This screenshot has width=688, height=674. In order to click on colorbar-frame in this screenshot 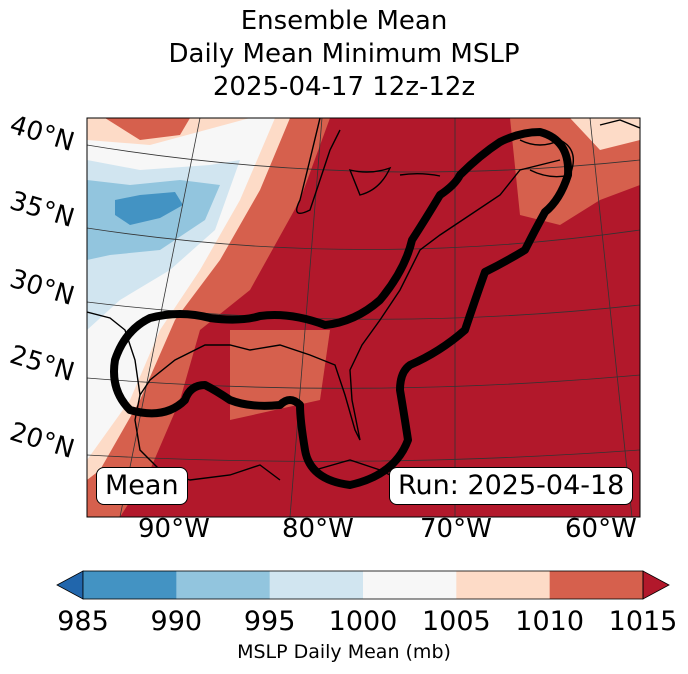, I will do `click(363, 585)`.